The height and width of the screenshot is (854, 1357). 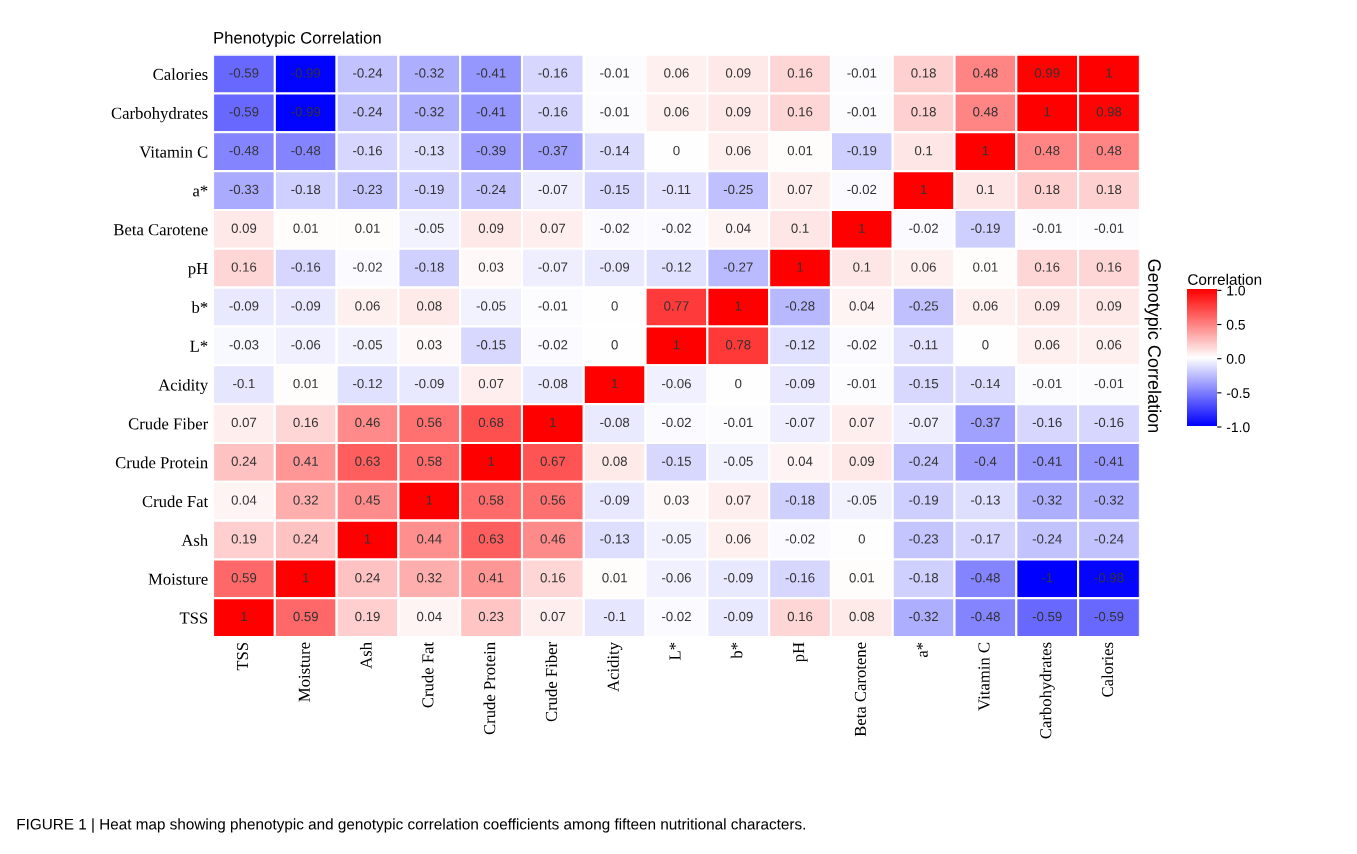 What do you see at coordinates (244, 189) in the screenshot?
I see `data-label: -0.33` at bounding box center [244, 189].